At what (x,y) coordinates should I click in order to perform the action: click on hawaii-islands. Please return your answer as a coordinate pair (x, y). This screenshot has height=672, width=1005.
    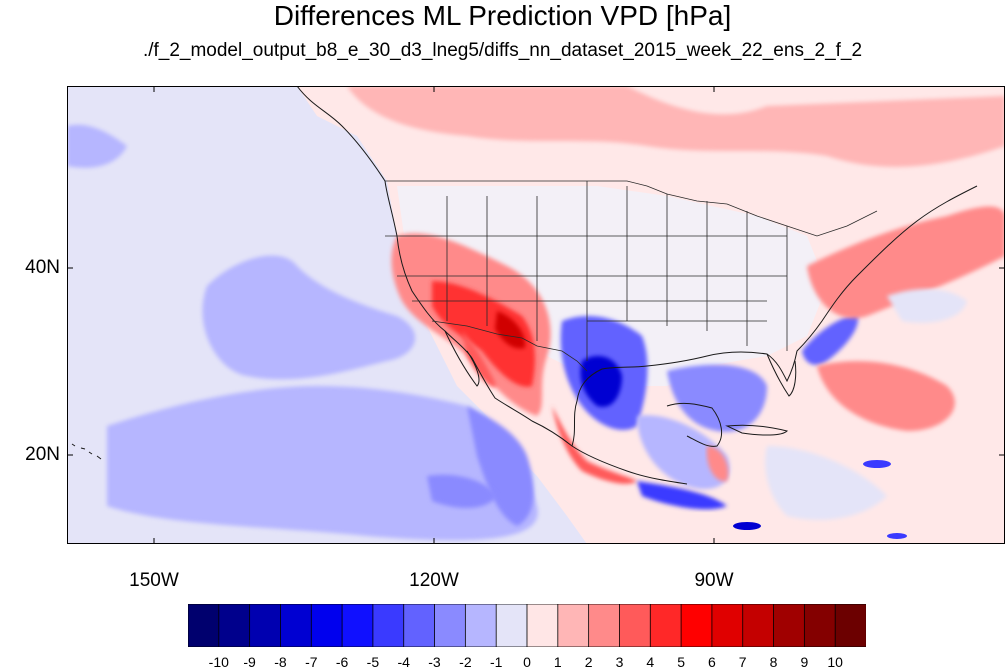
    Looking at the image, I should click on (86, 451).